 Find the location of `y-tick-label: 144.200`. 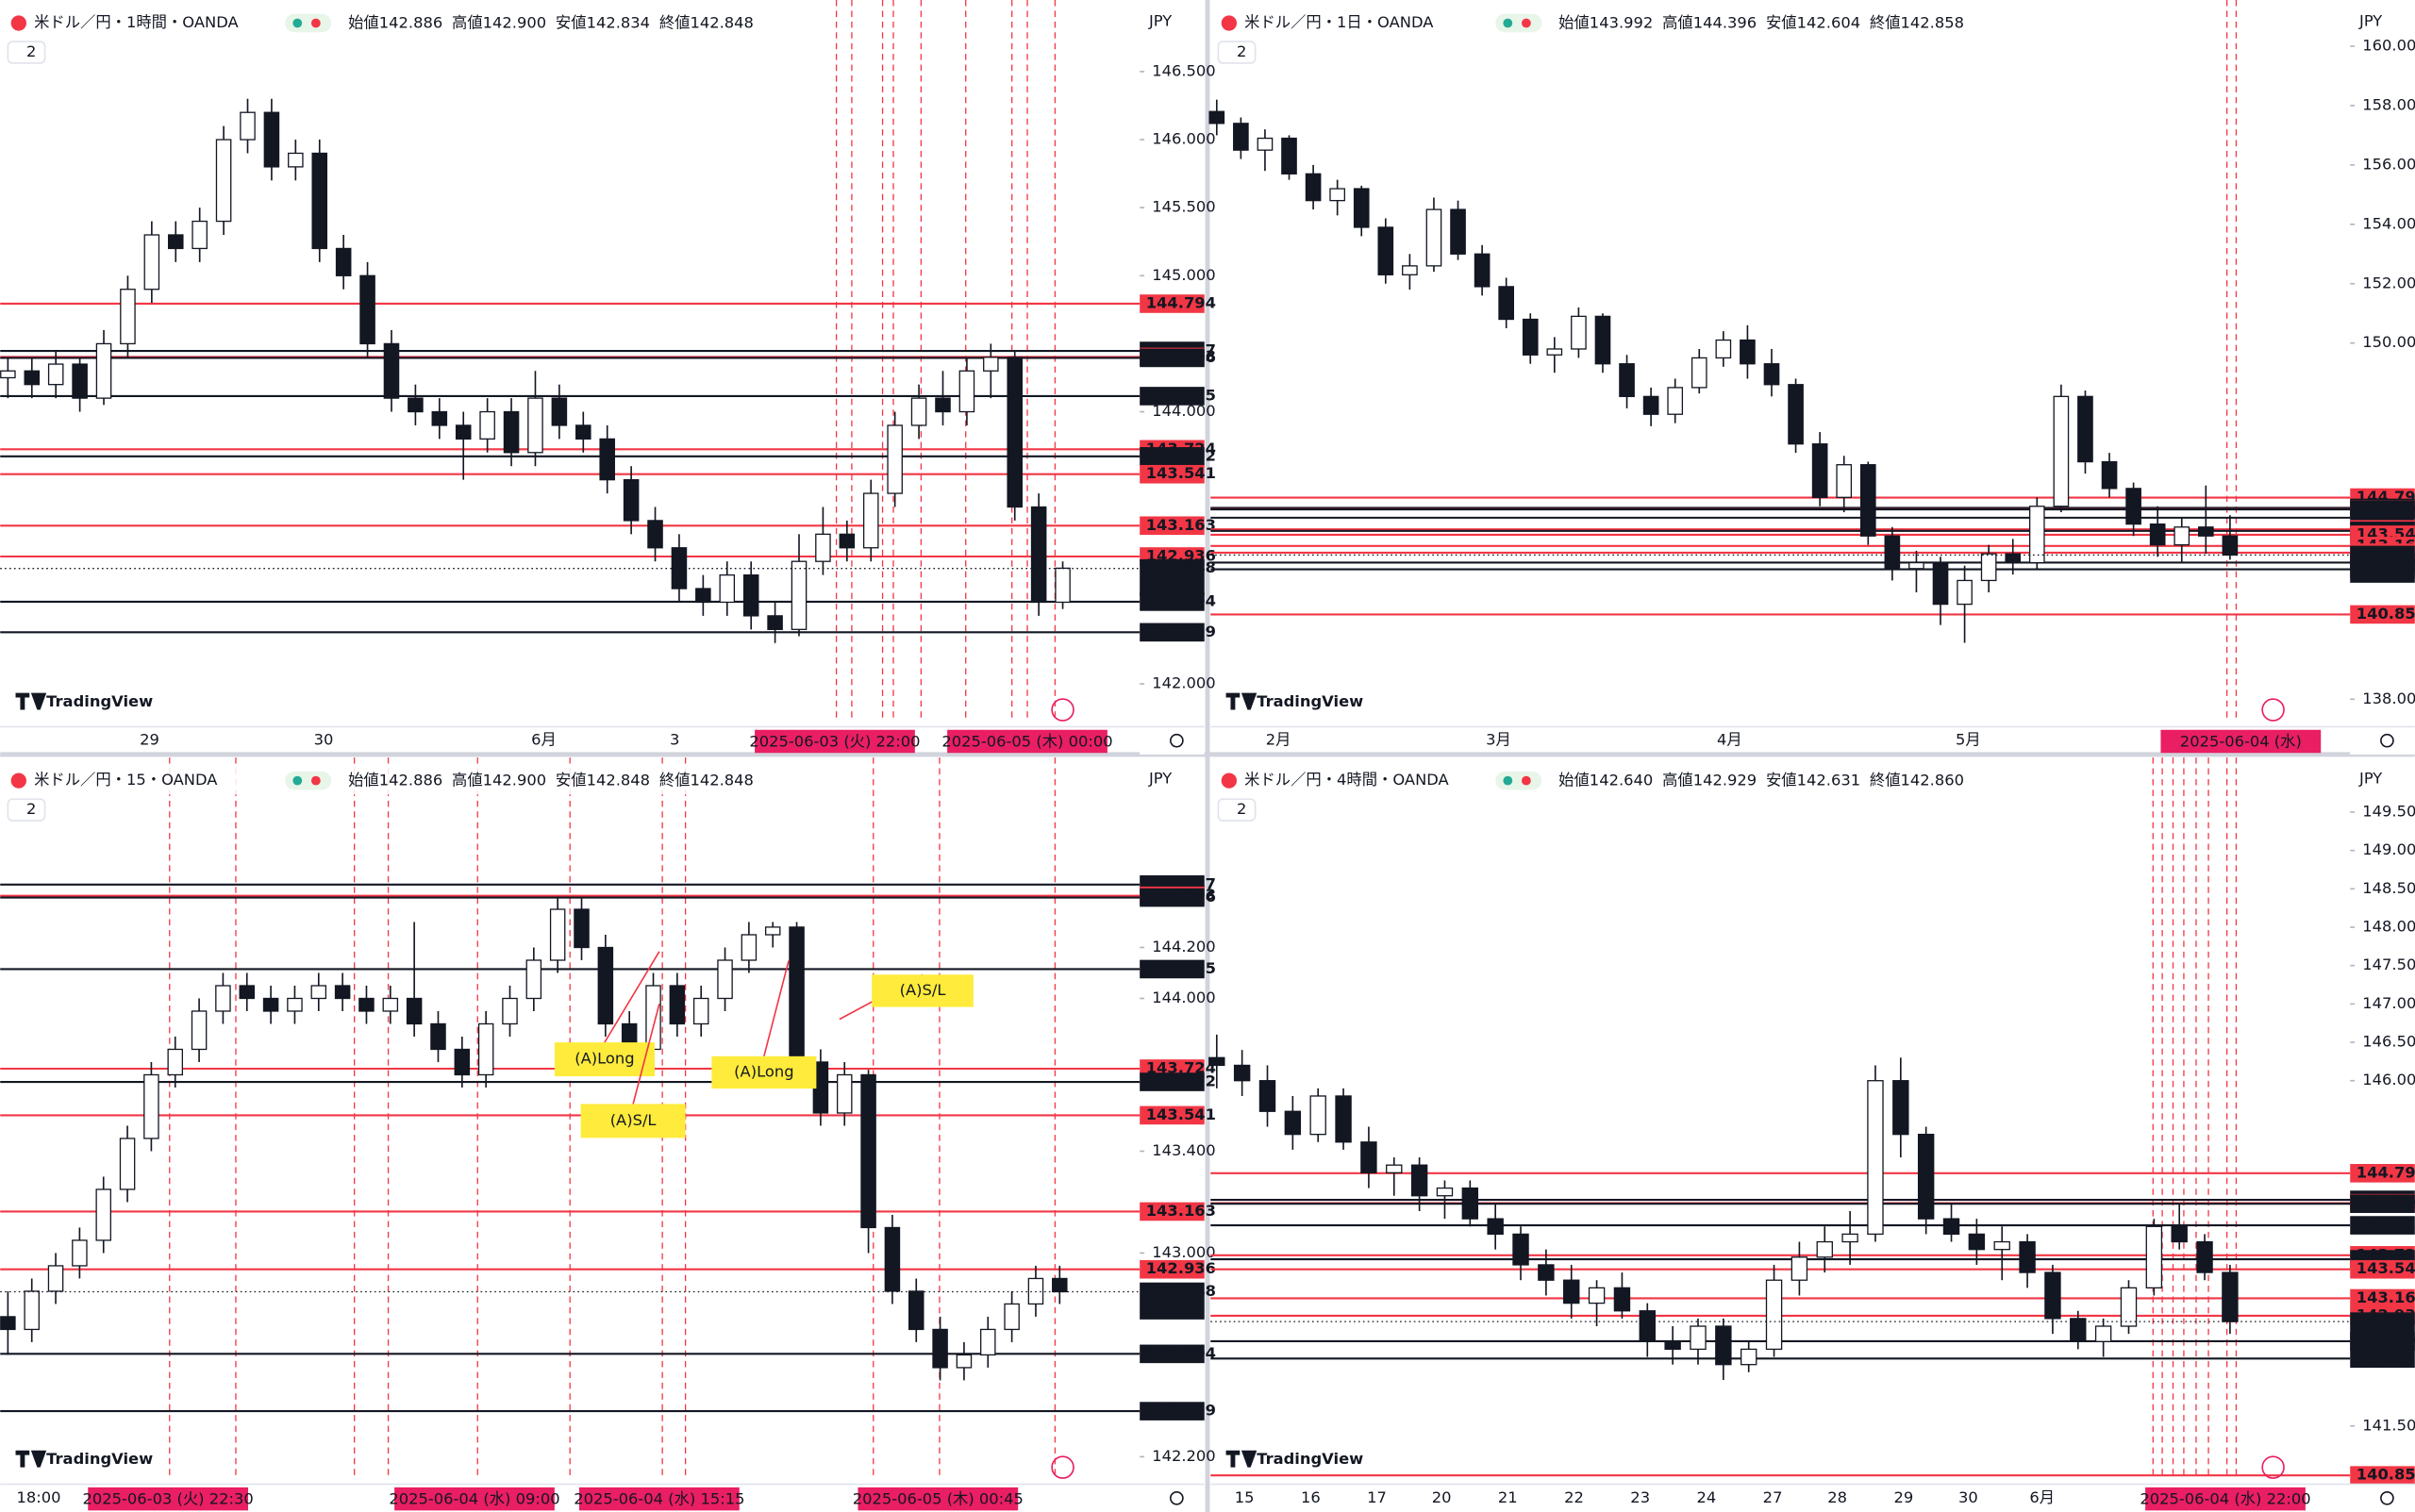

y-tick-label: 144.200 is located at coordinates (1184, 946).